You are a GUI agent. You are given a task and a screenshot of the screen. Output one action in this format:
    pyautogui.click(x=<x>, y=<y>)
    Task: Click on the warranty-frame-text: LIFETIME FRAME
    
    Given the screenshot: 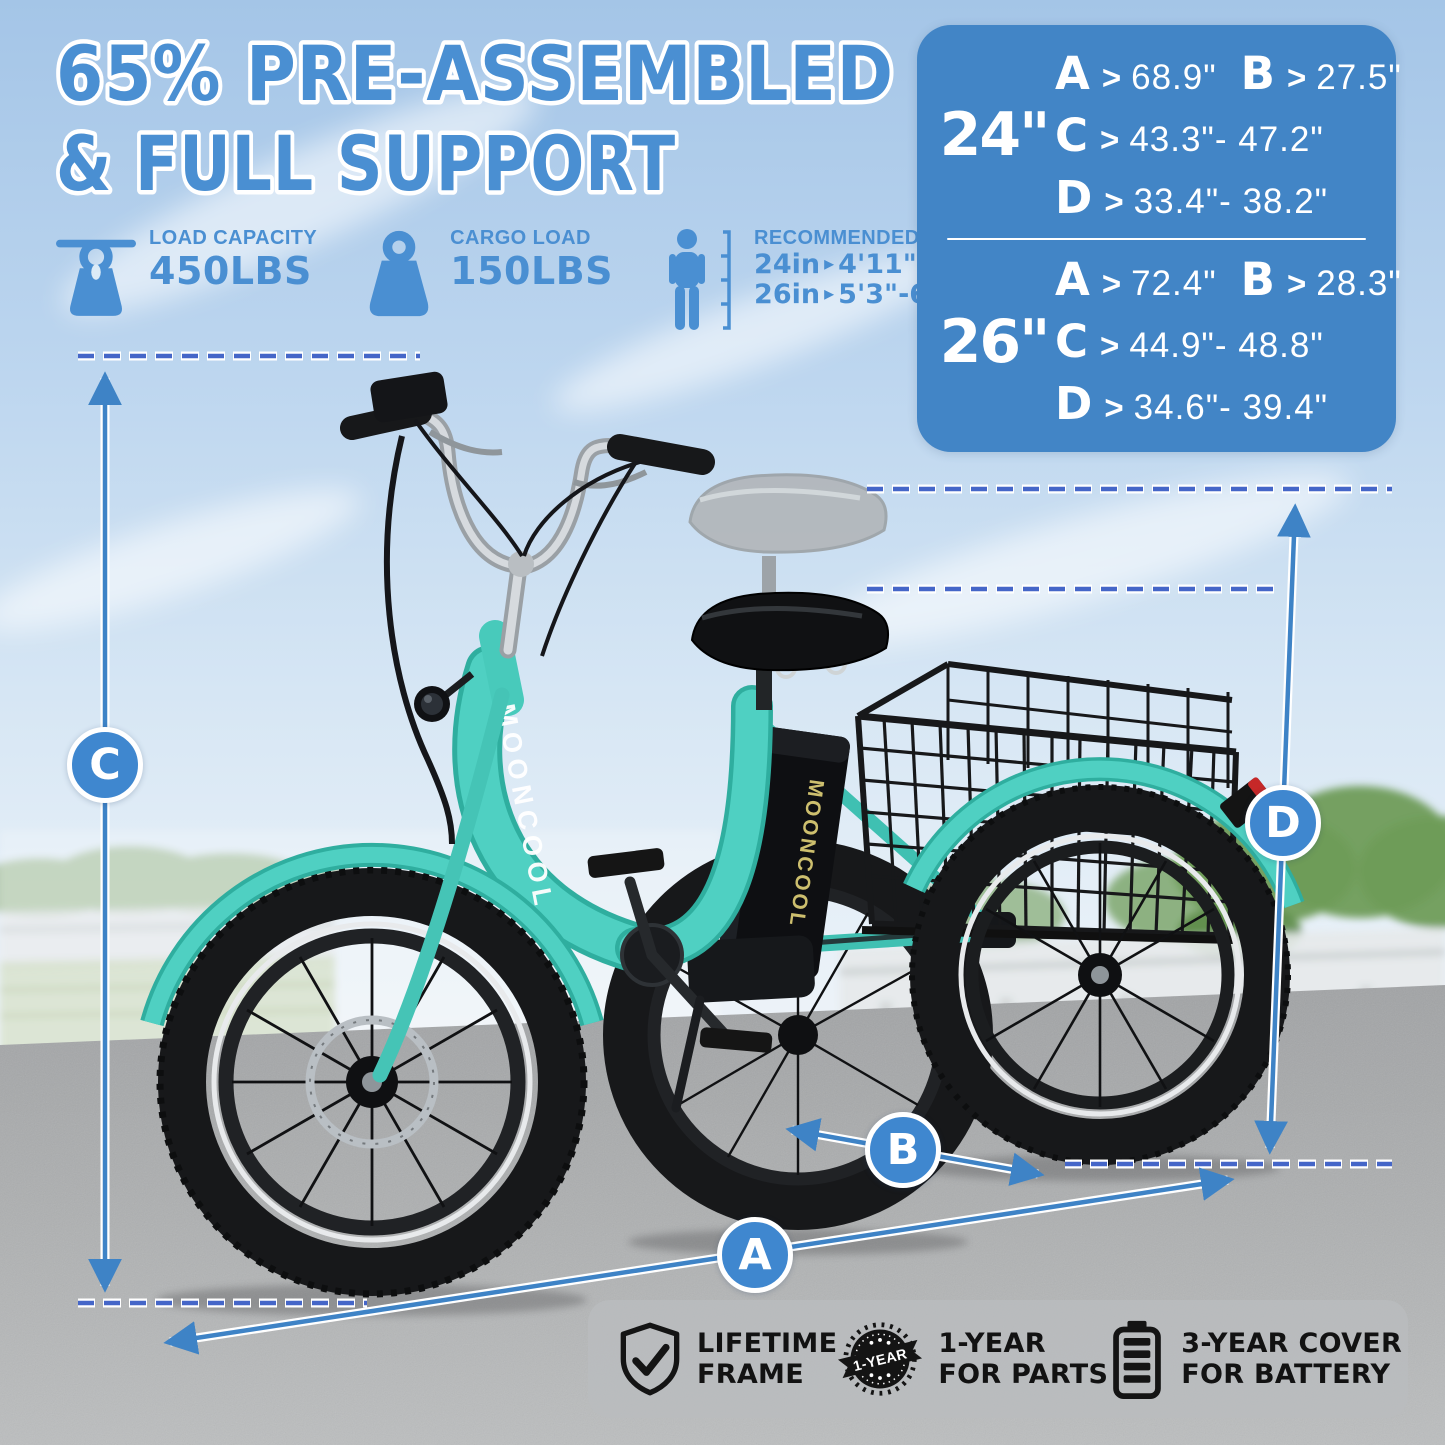 What is the action you would take?
    pyautogui.click(x=767, y=1358)
    